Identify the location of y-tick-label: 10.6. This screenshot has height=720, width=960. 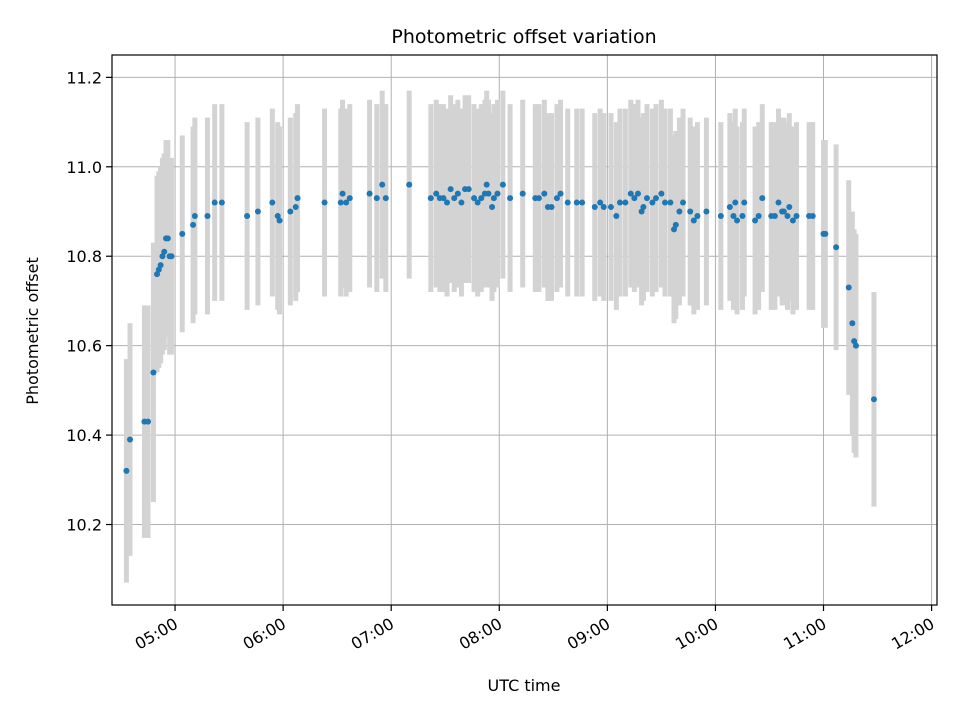
(84, 346).